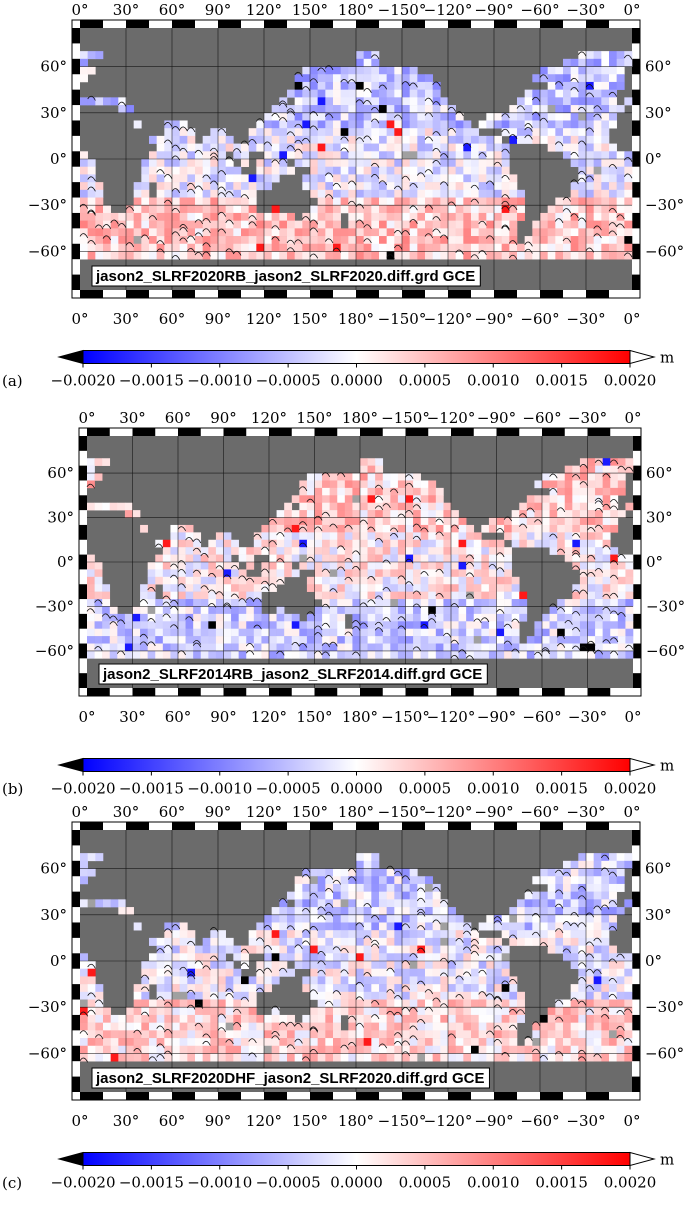  What do you see at coordinates (288, 789) in the screenshot?
I see `colorbar-tick-label: −0.0005` at bounding box center [288, 789].